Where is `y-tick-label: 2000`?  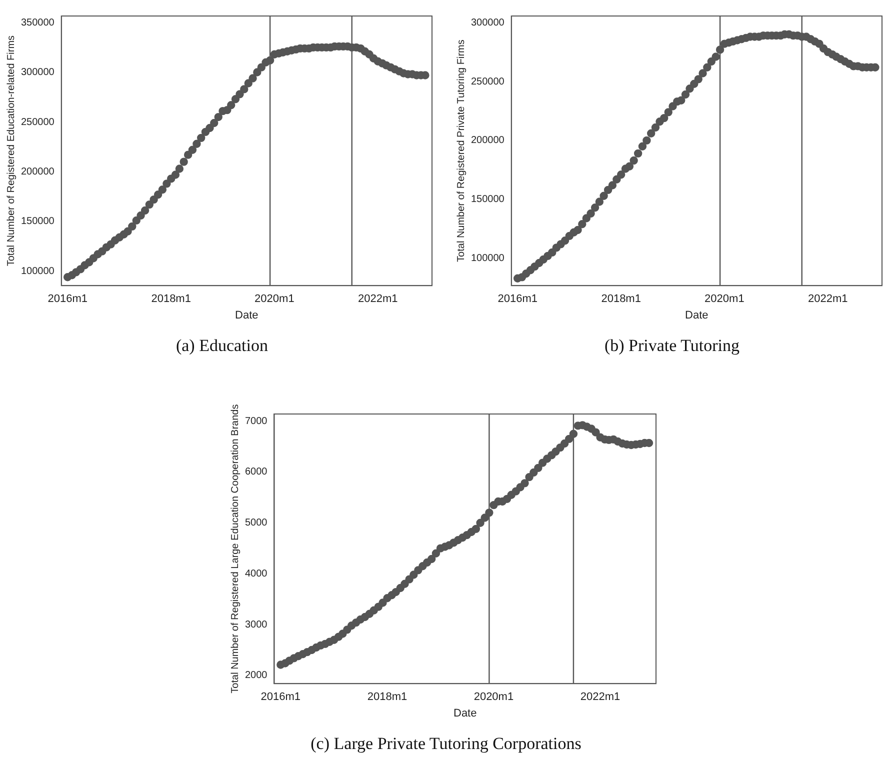 y-tick-label: 2000 is located at coordinates (256, 676).